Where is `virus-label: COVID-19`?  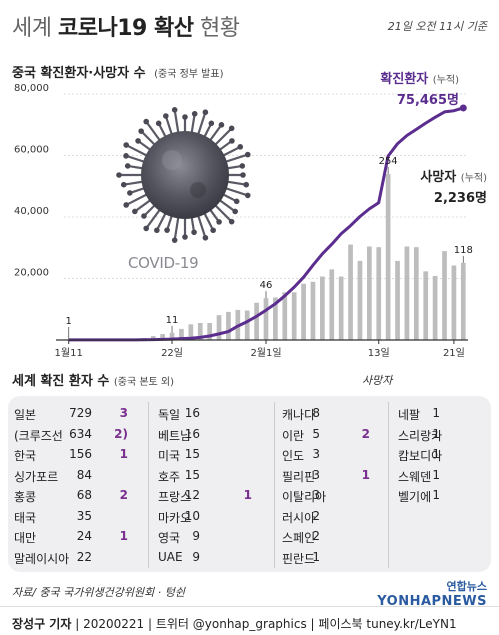 virus-label: COVID-19 is located at coordinates (163, 263).